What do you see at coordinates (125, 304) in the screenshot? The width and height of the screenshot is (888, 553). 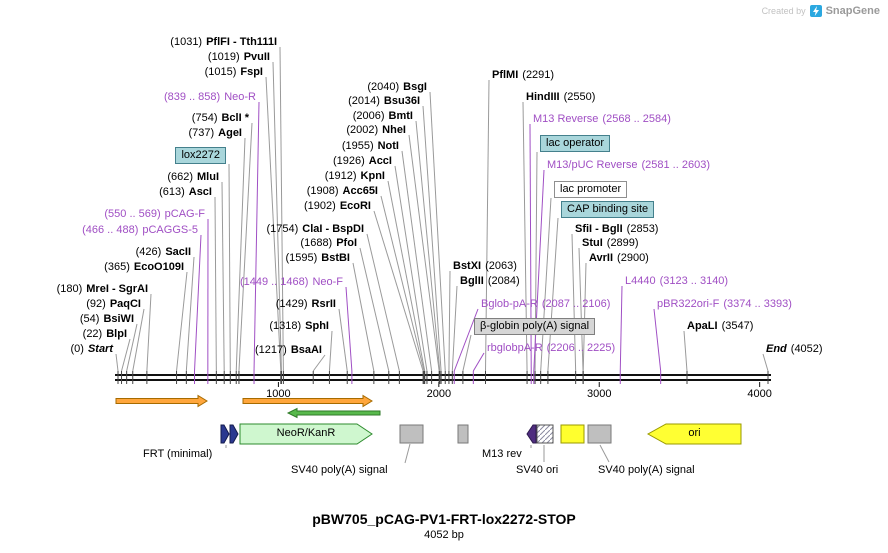 I see `site-name: PaqCI` at bounding box center [125, 304].